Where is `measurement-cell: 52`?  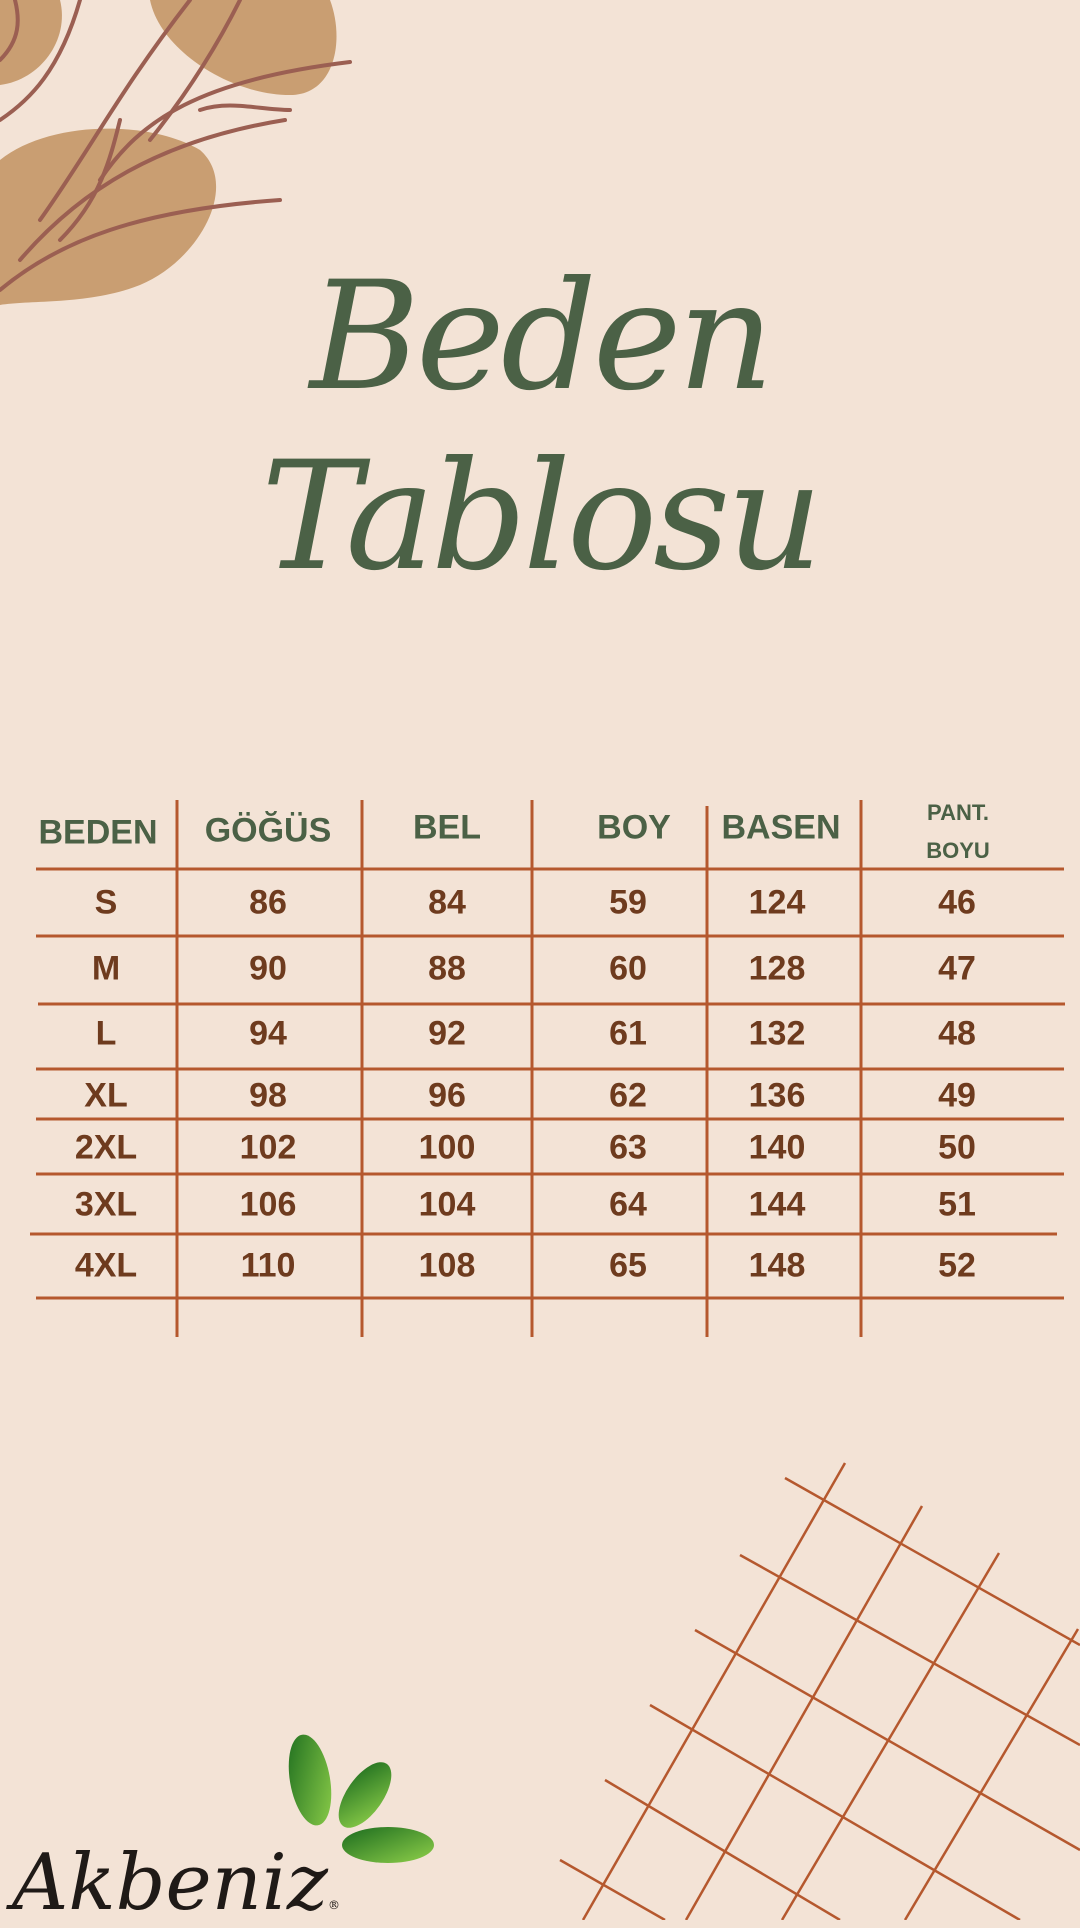
measurement-cell: 52 is located at coordinates (957, 1265).